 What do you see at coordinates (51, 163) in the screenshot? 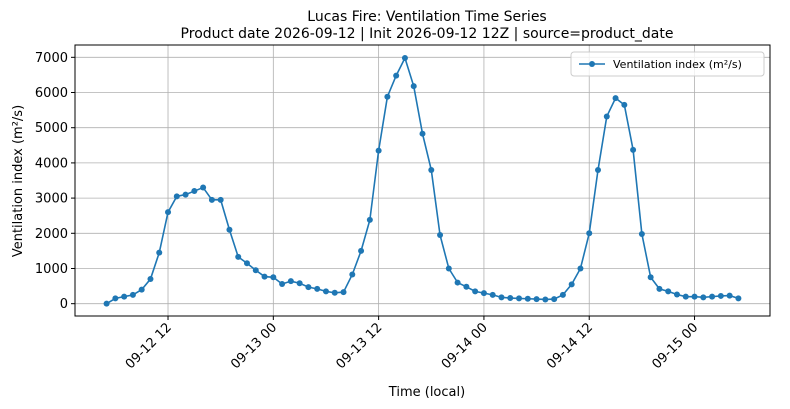
I see `y-tick-label: 4000` at bounding box center [51, 163].